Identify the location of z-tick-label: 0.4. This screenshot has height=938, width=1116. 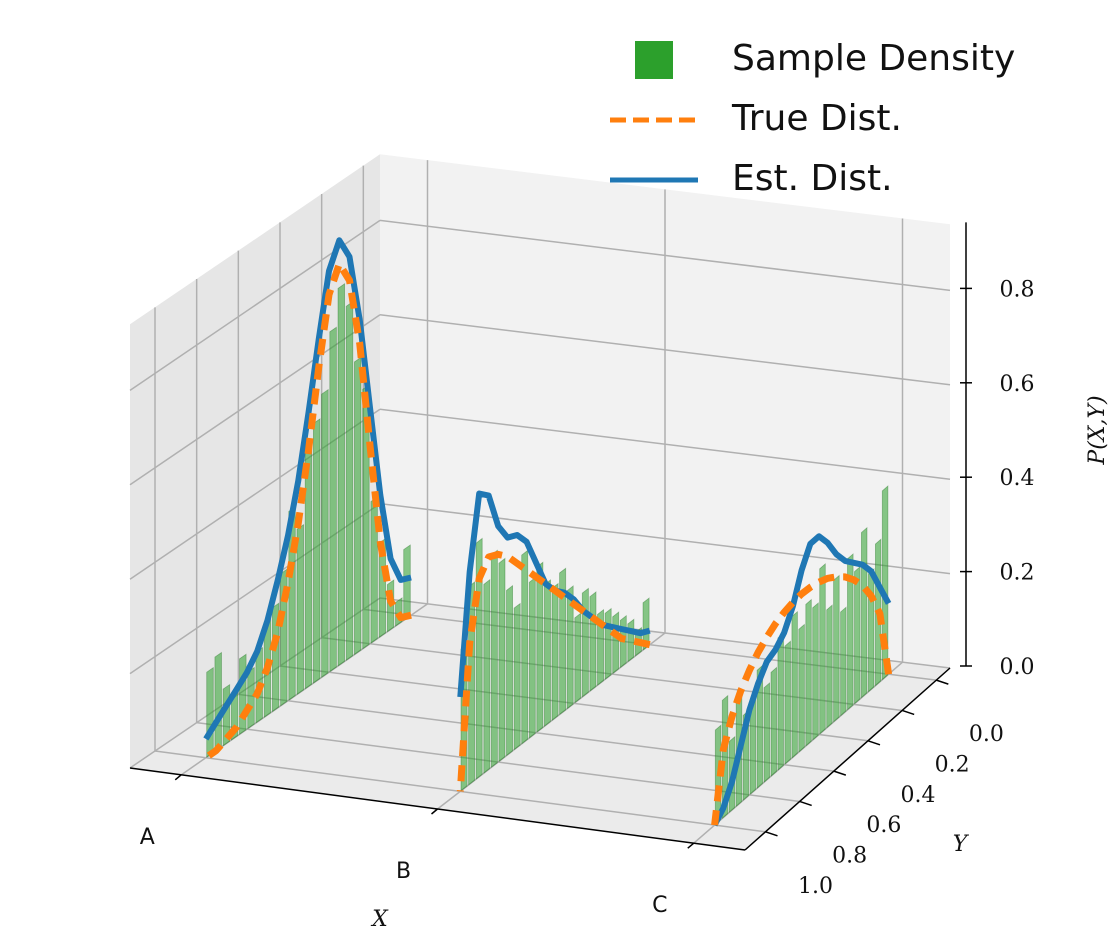
(1017, 478).